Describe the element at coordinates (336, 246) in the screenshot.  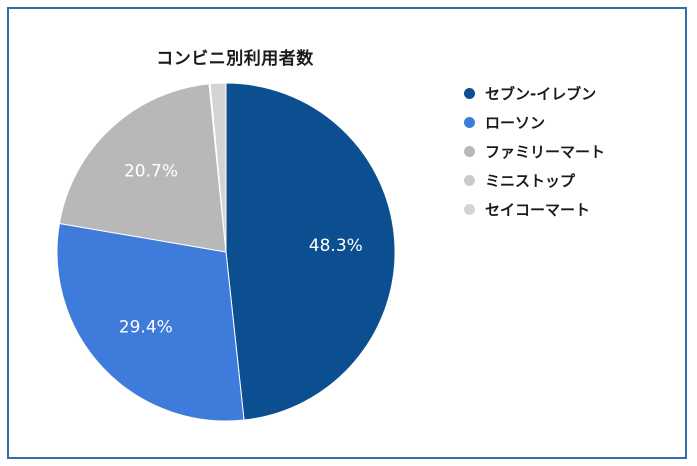
I see `pie-data-label: 48.3%` at that location.